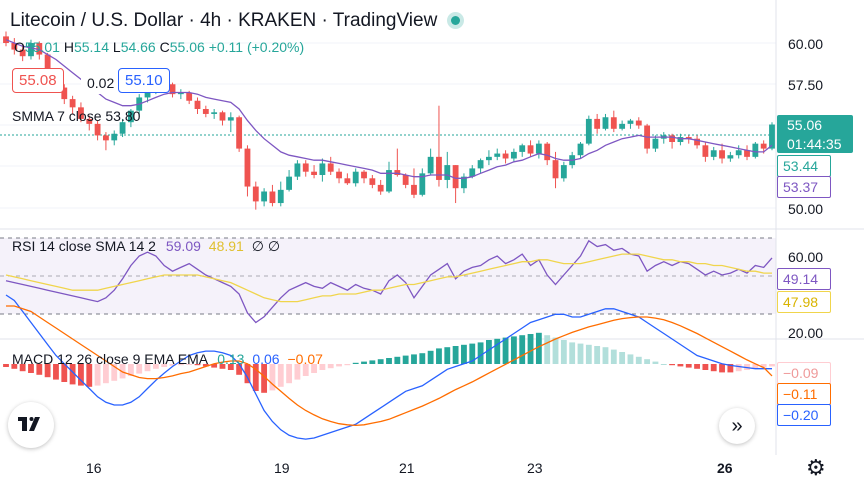 This screenshot has width=864, height=487. What do you see at coordinates (282, 468) in the screenshot?
I see `time-tick: 19` at bounding box center [282, 468].